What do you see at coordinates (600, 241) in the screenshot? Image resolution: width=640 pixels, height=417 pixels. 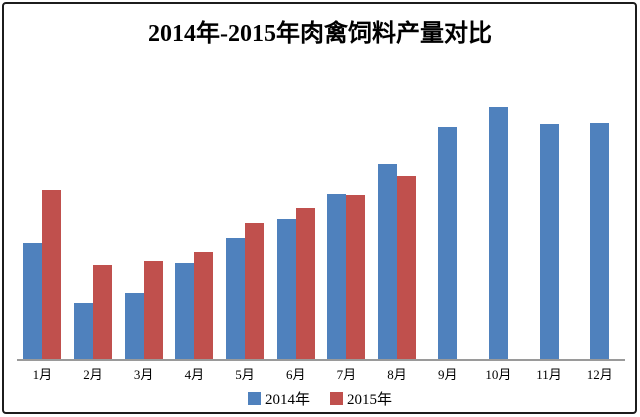 I see `bar-2014年-12月` at bounding box center [600, 241].